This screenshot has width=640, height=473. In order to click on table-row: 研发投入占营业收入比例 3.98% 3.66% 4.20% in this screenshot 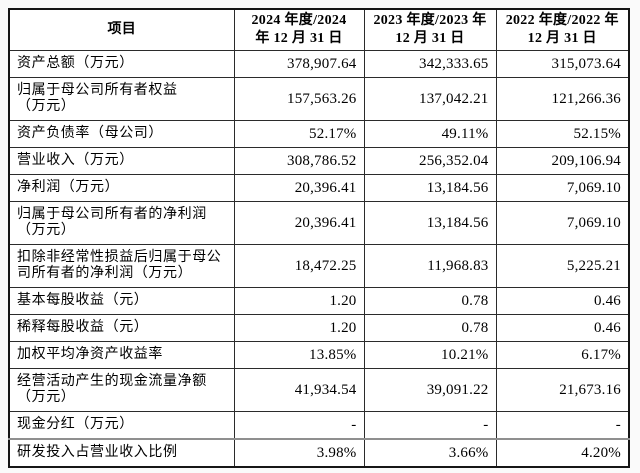, I will do `click(319, 453)`.